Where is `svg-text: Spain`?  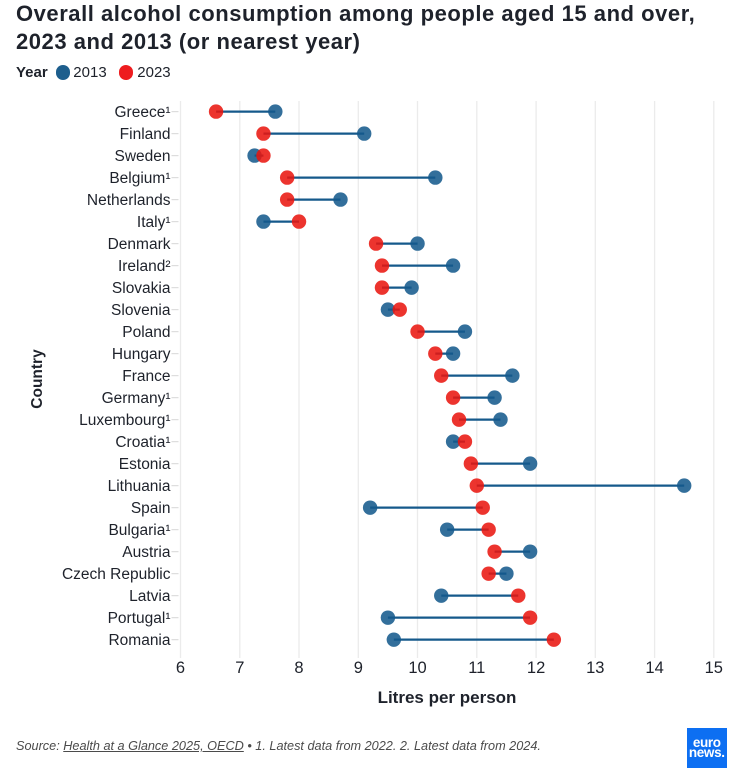 svg-text: Spain is located at coordinates (151, 508).